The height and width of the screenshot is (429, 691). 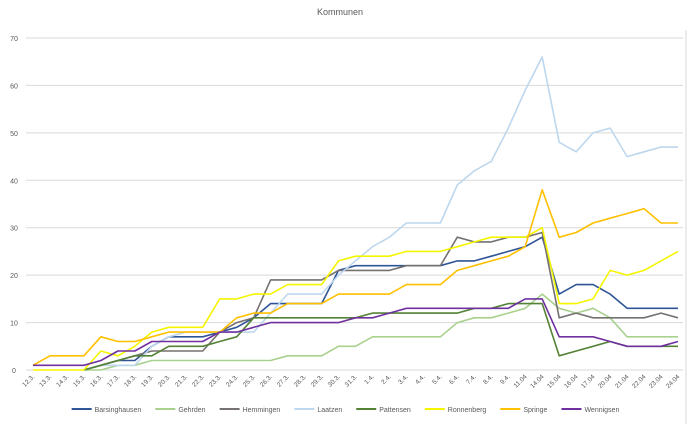 What do you see at coordinates (96, 380) in the screenshot?
I see `x-tick-label: 16.3.` at bounding box center [96, 380].